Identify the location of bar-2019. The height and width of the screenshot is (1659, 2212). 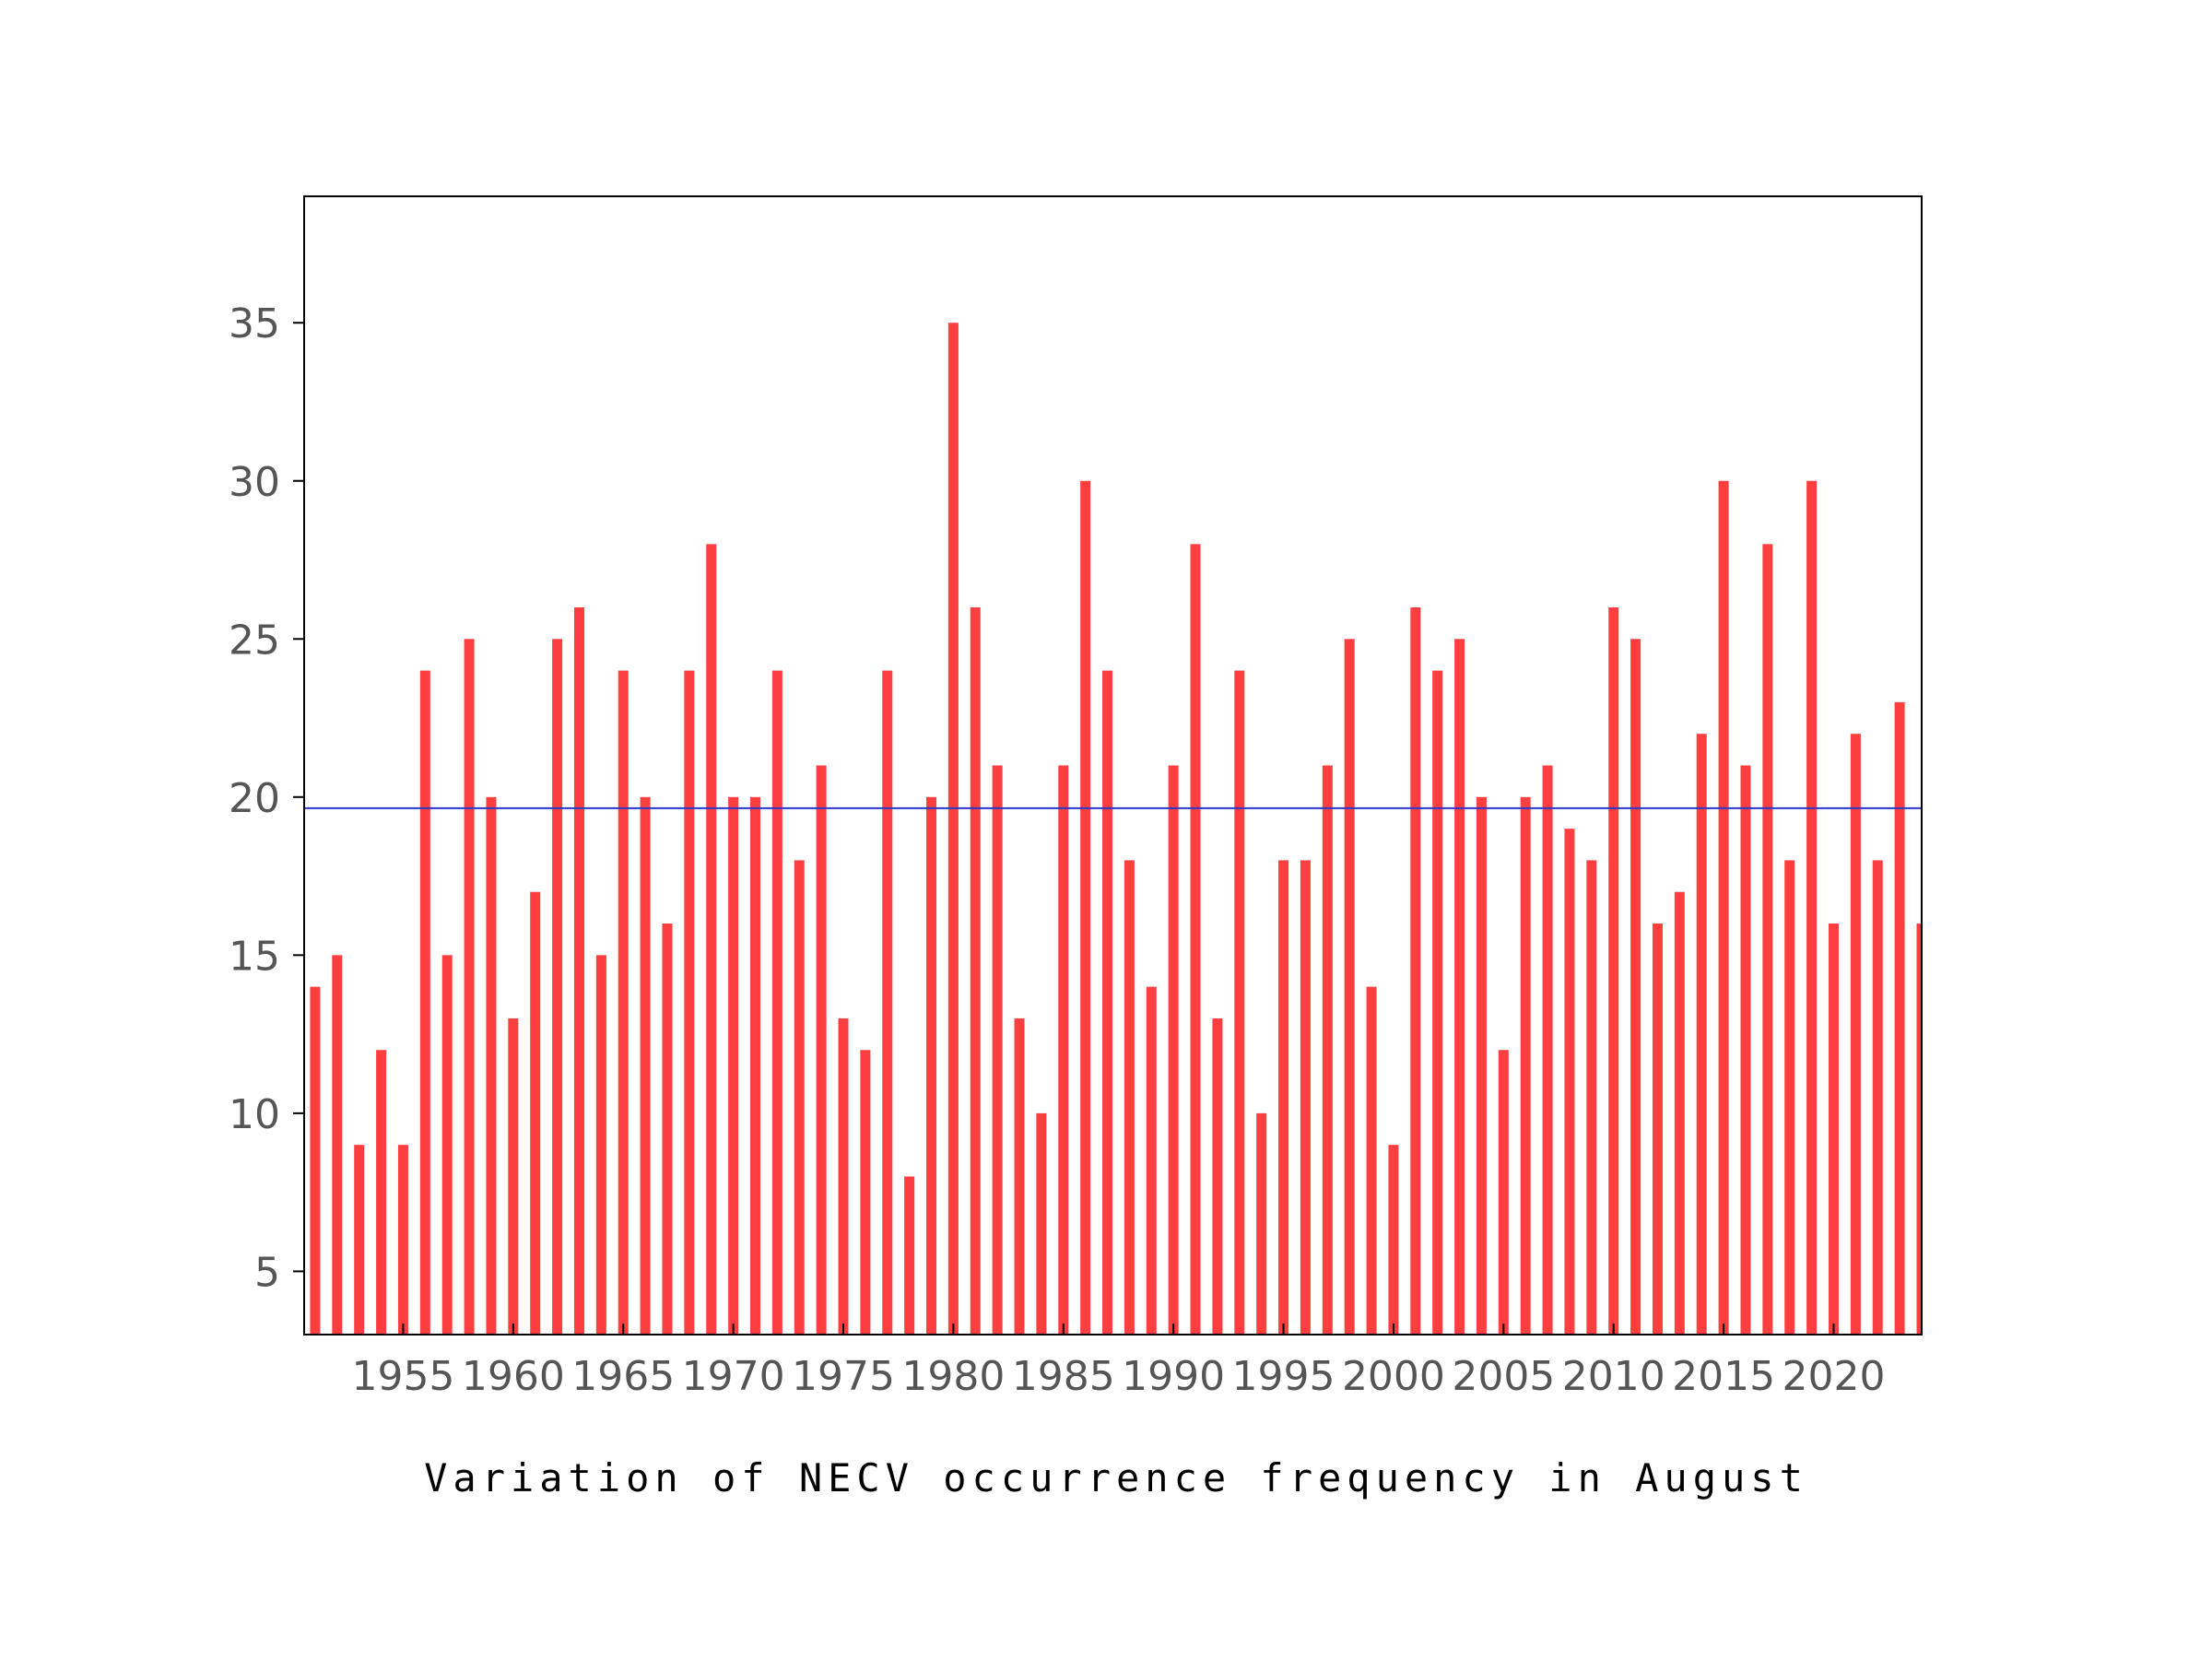
(1812, 907).